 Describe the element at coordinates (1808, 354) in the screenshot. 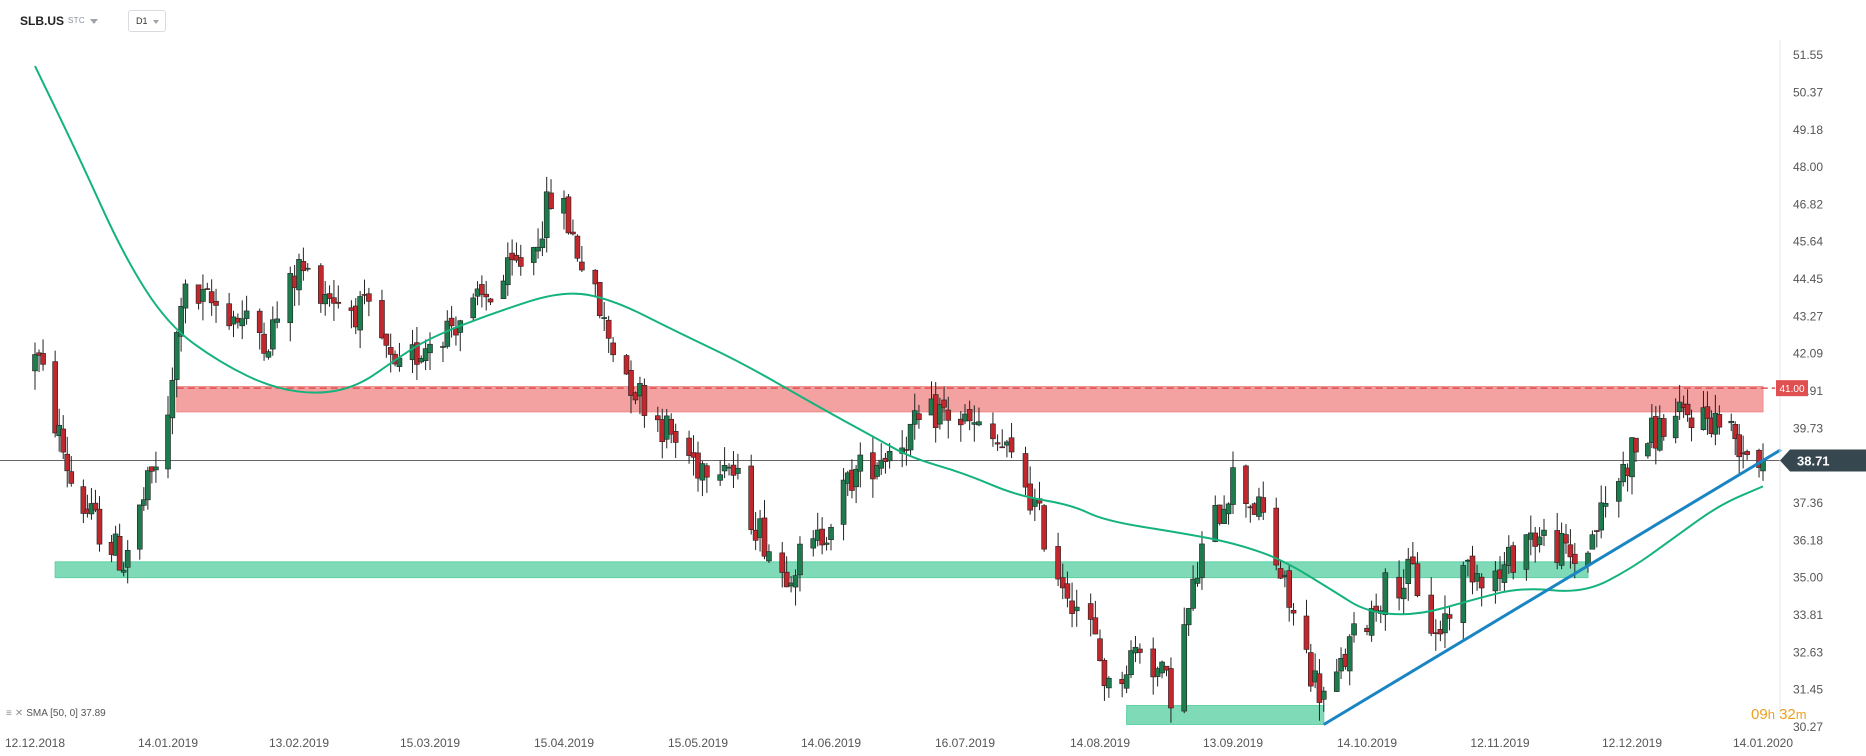

I see `y-tick-label: 42.09` at that location.